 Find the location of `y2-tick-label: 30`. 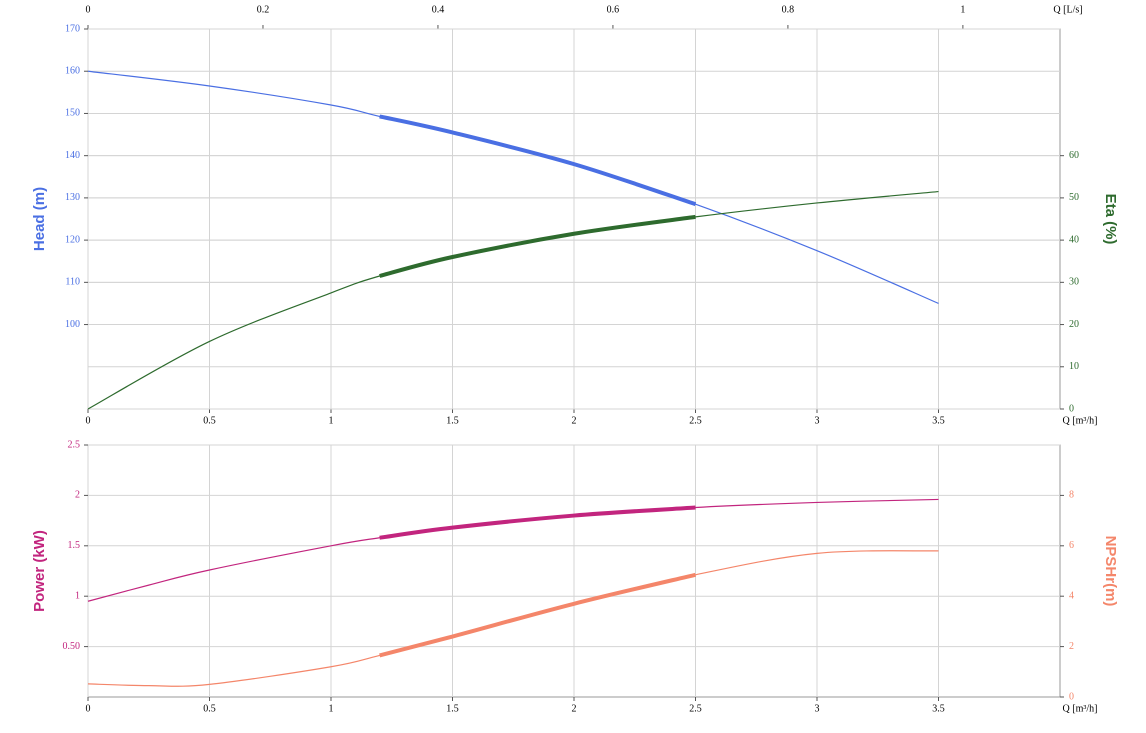

y2-tick-label: 30 is located at coordinates (1074, 282).